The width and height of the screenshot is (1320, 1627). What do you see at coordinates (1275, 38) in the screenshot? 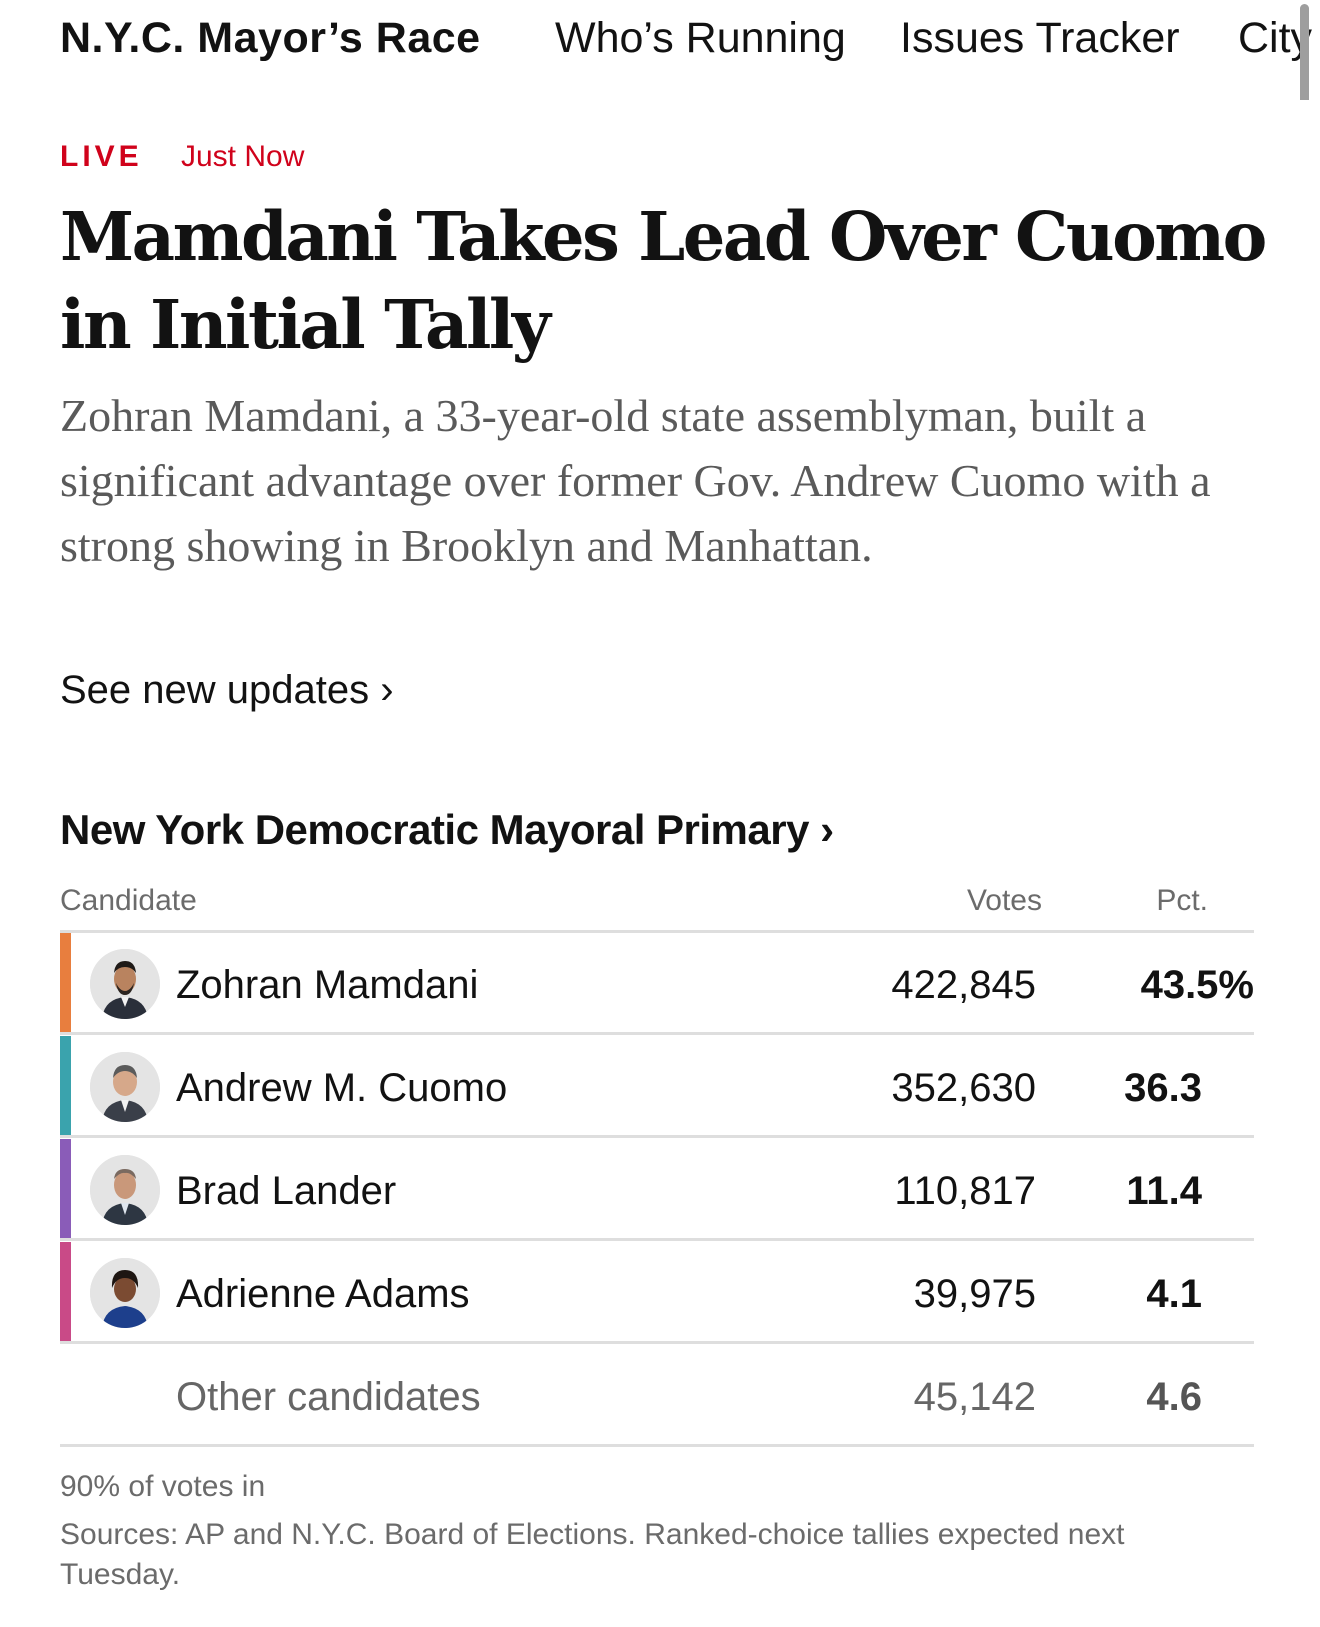
I see `nav-link-city: City` at bounding box center [1275, 38].